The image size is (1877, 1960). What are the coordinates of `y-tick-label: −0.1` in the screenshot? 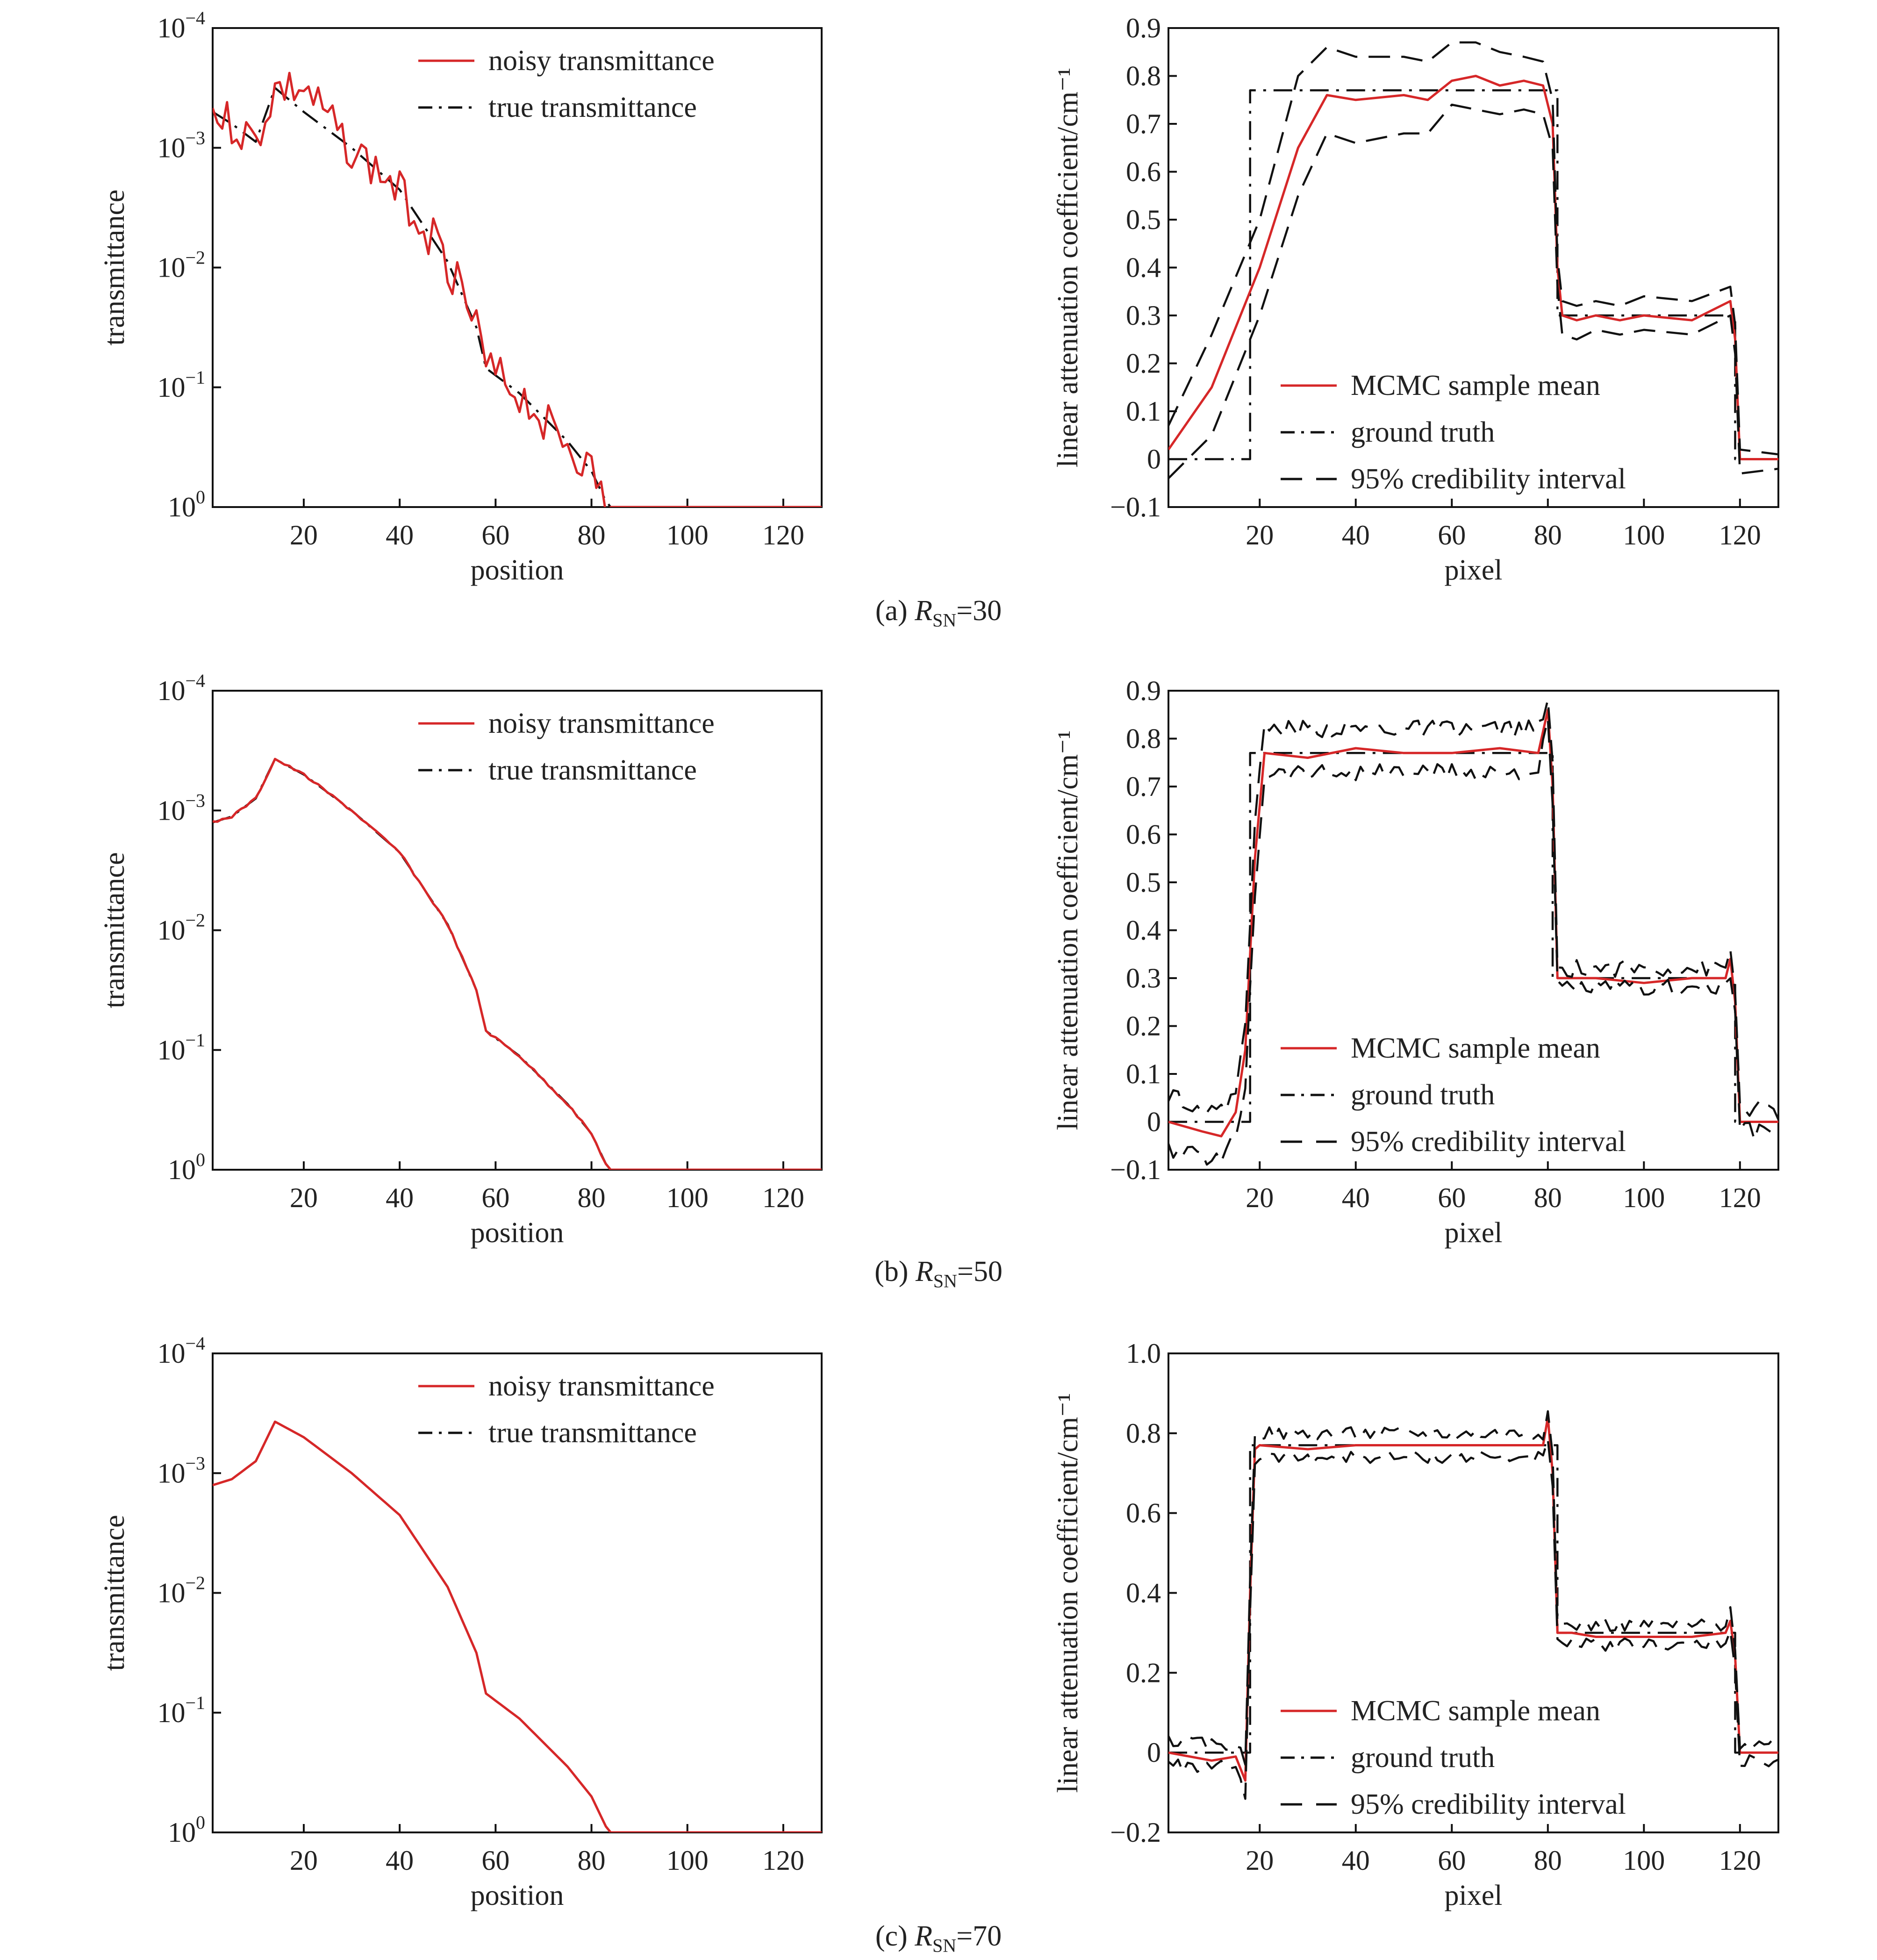 It's located at (1135, 507).